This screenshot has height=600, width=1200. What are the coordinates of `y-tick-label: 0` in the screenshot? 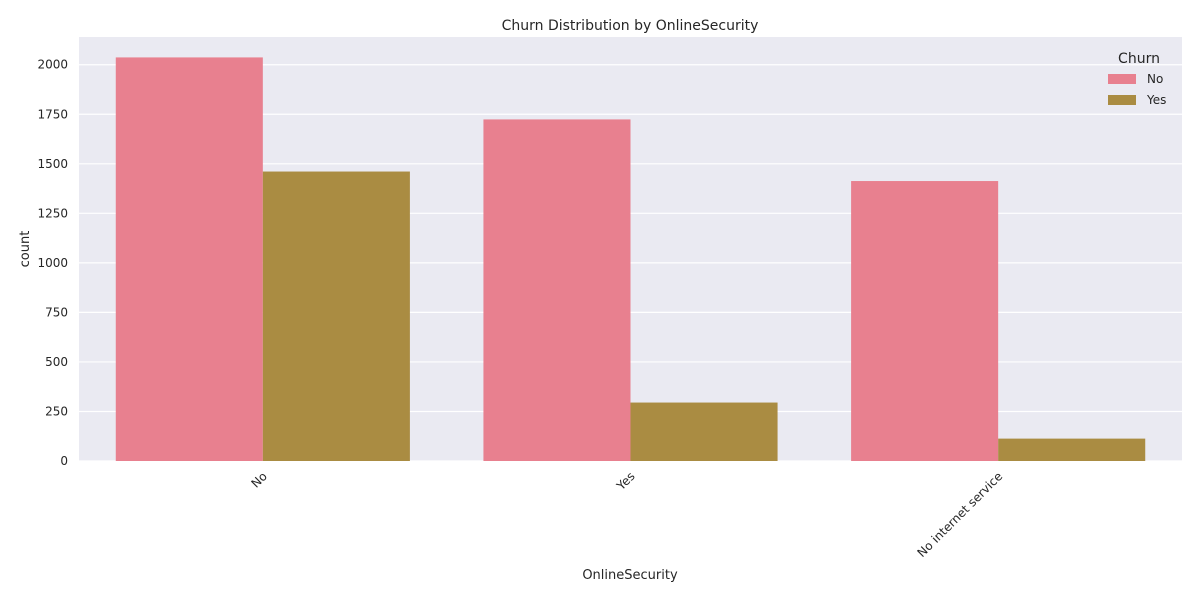 It's located at (64, 461).